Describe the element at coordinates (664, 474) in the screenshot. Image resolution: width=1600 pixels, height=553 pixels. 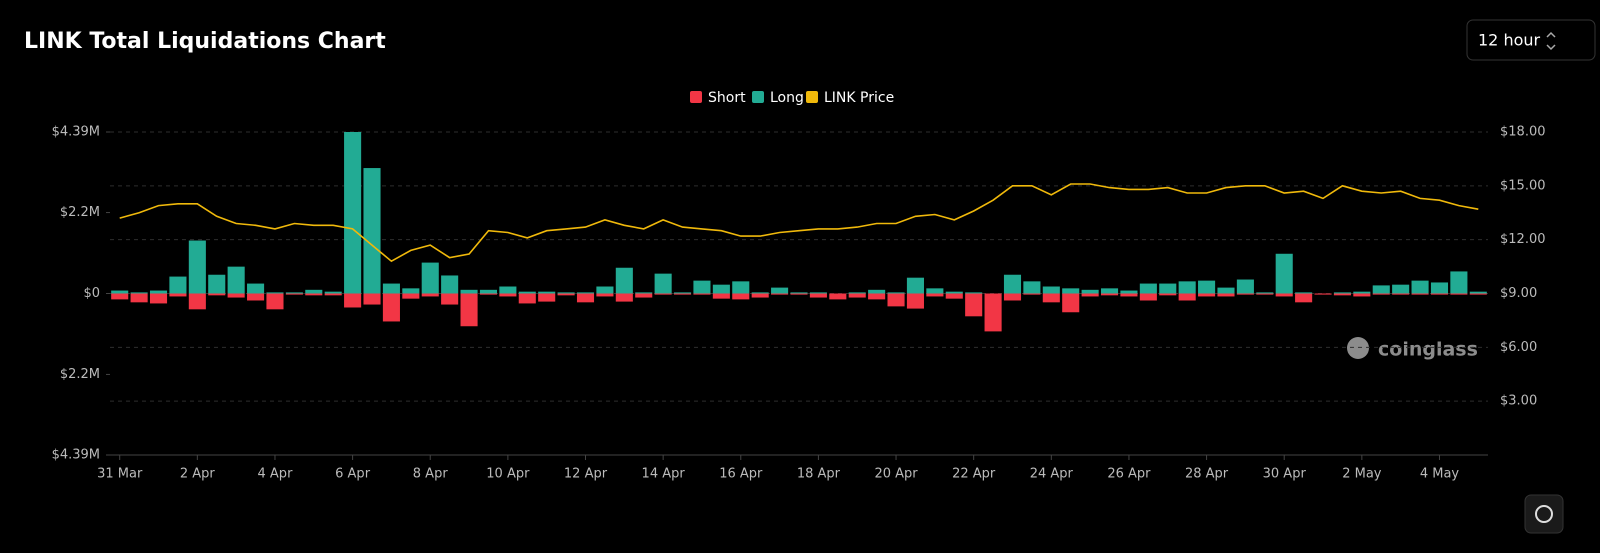
I see `x-tick-label: 14 Apr` at that location.